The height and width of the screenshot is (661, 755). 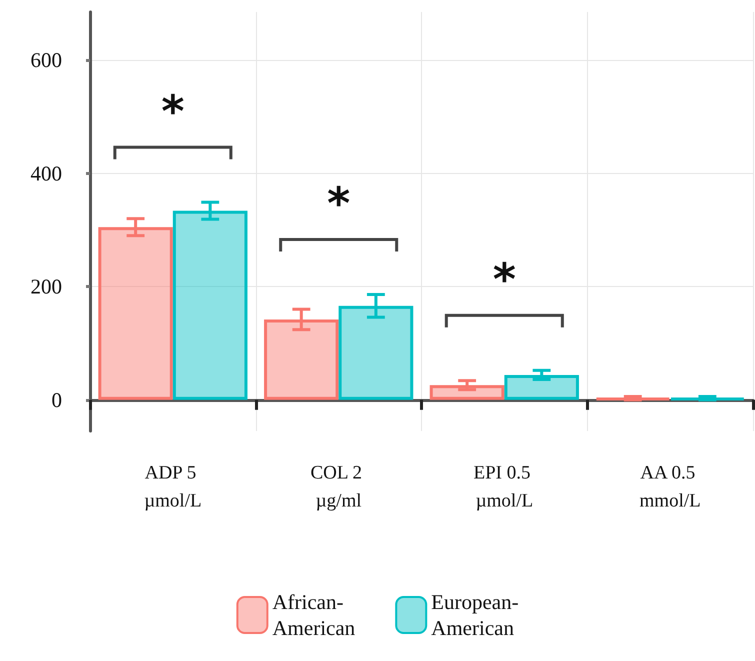 I want to click on y-tick-label: 200, so click(x=46, y=286).